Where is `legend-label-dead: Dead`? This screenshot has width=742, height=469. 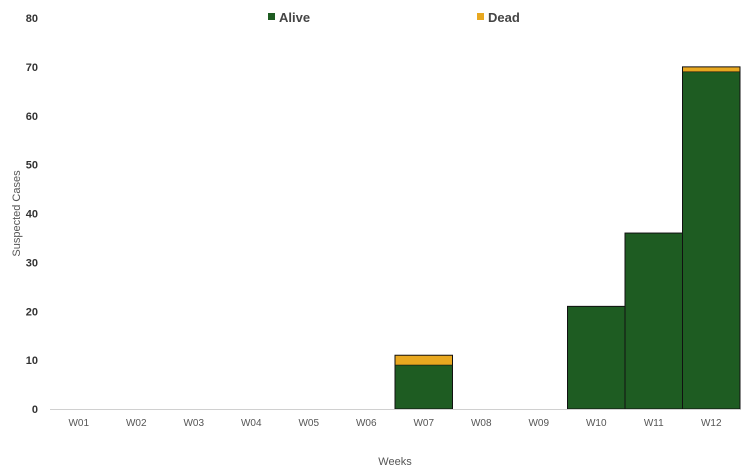 legend-label-dead: Dead is located at coordinates (504, 17).